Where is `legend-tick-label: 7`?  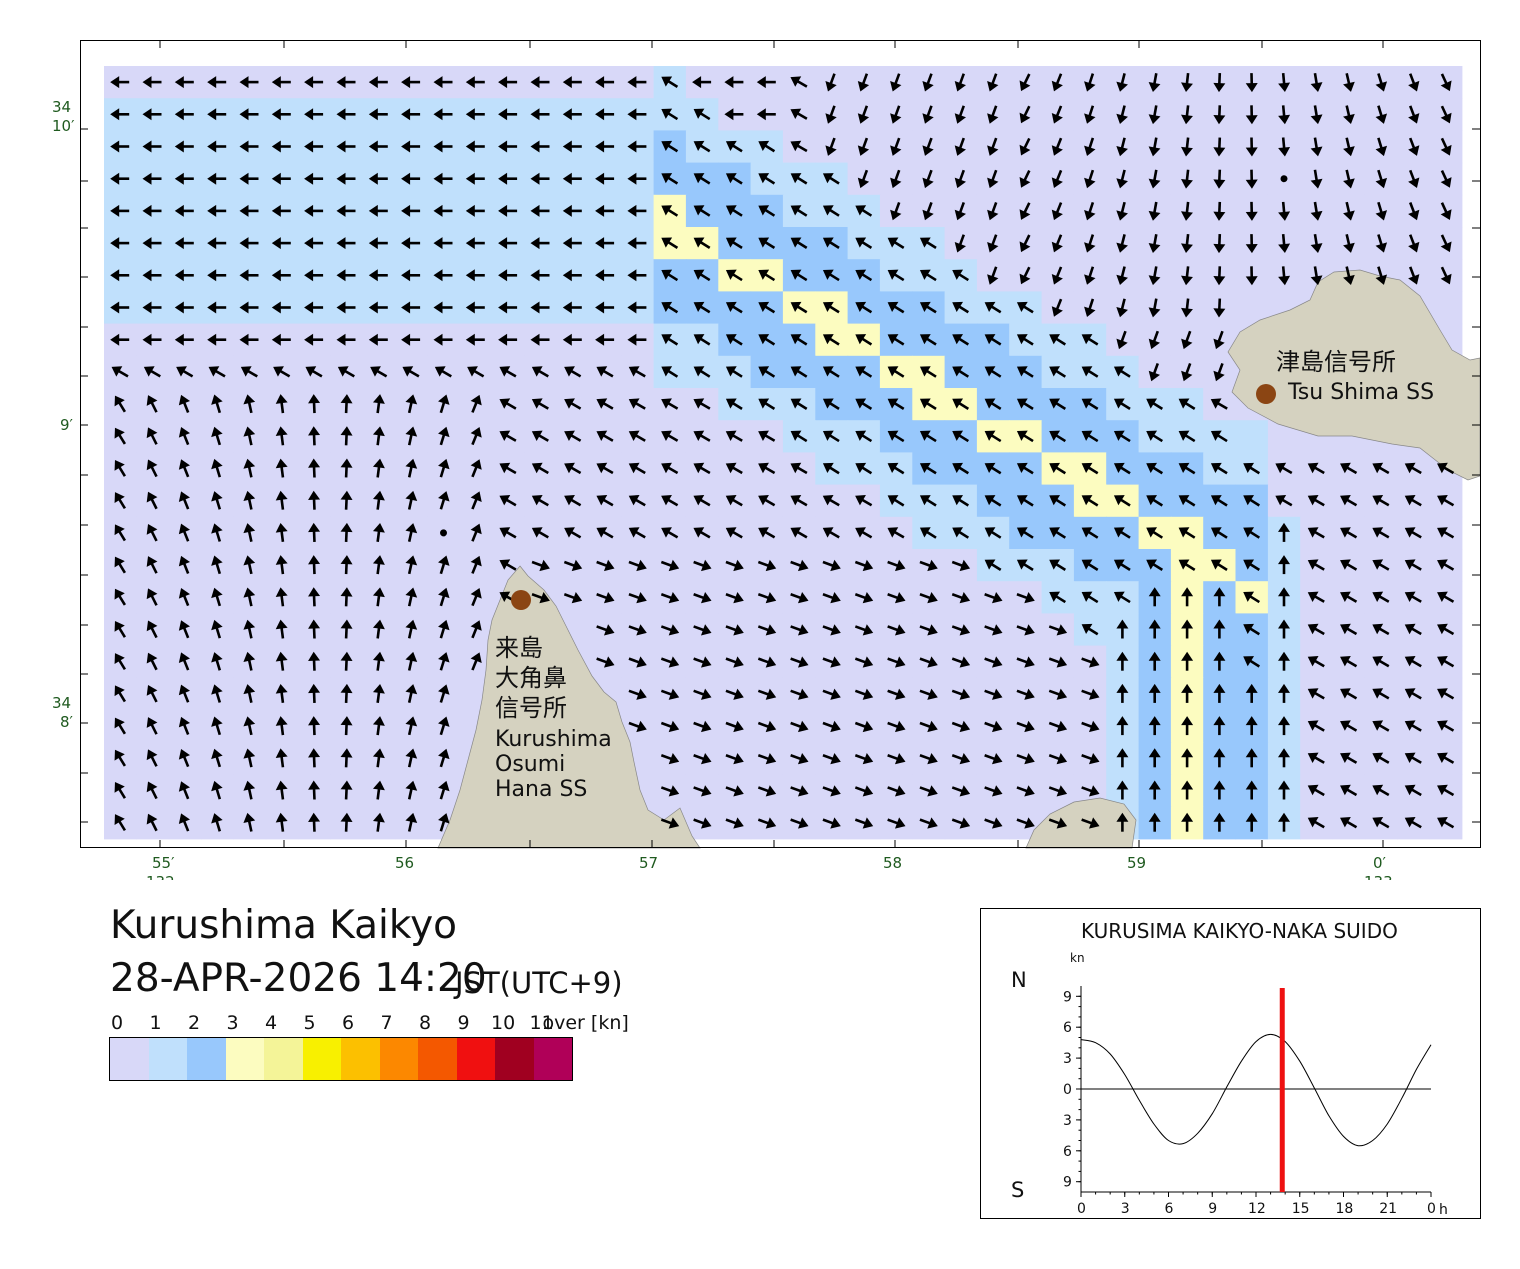
legend-tick-label: 7 is located at coordinates (386, 1023).